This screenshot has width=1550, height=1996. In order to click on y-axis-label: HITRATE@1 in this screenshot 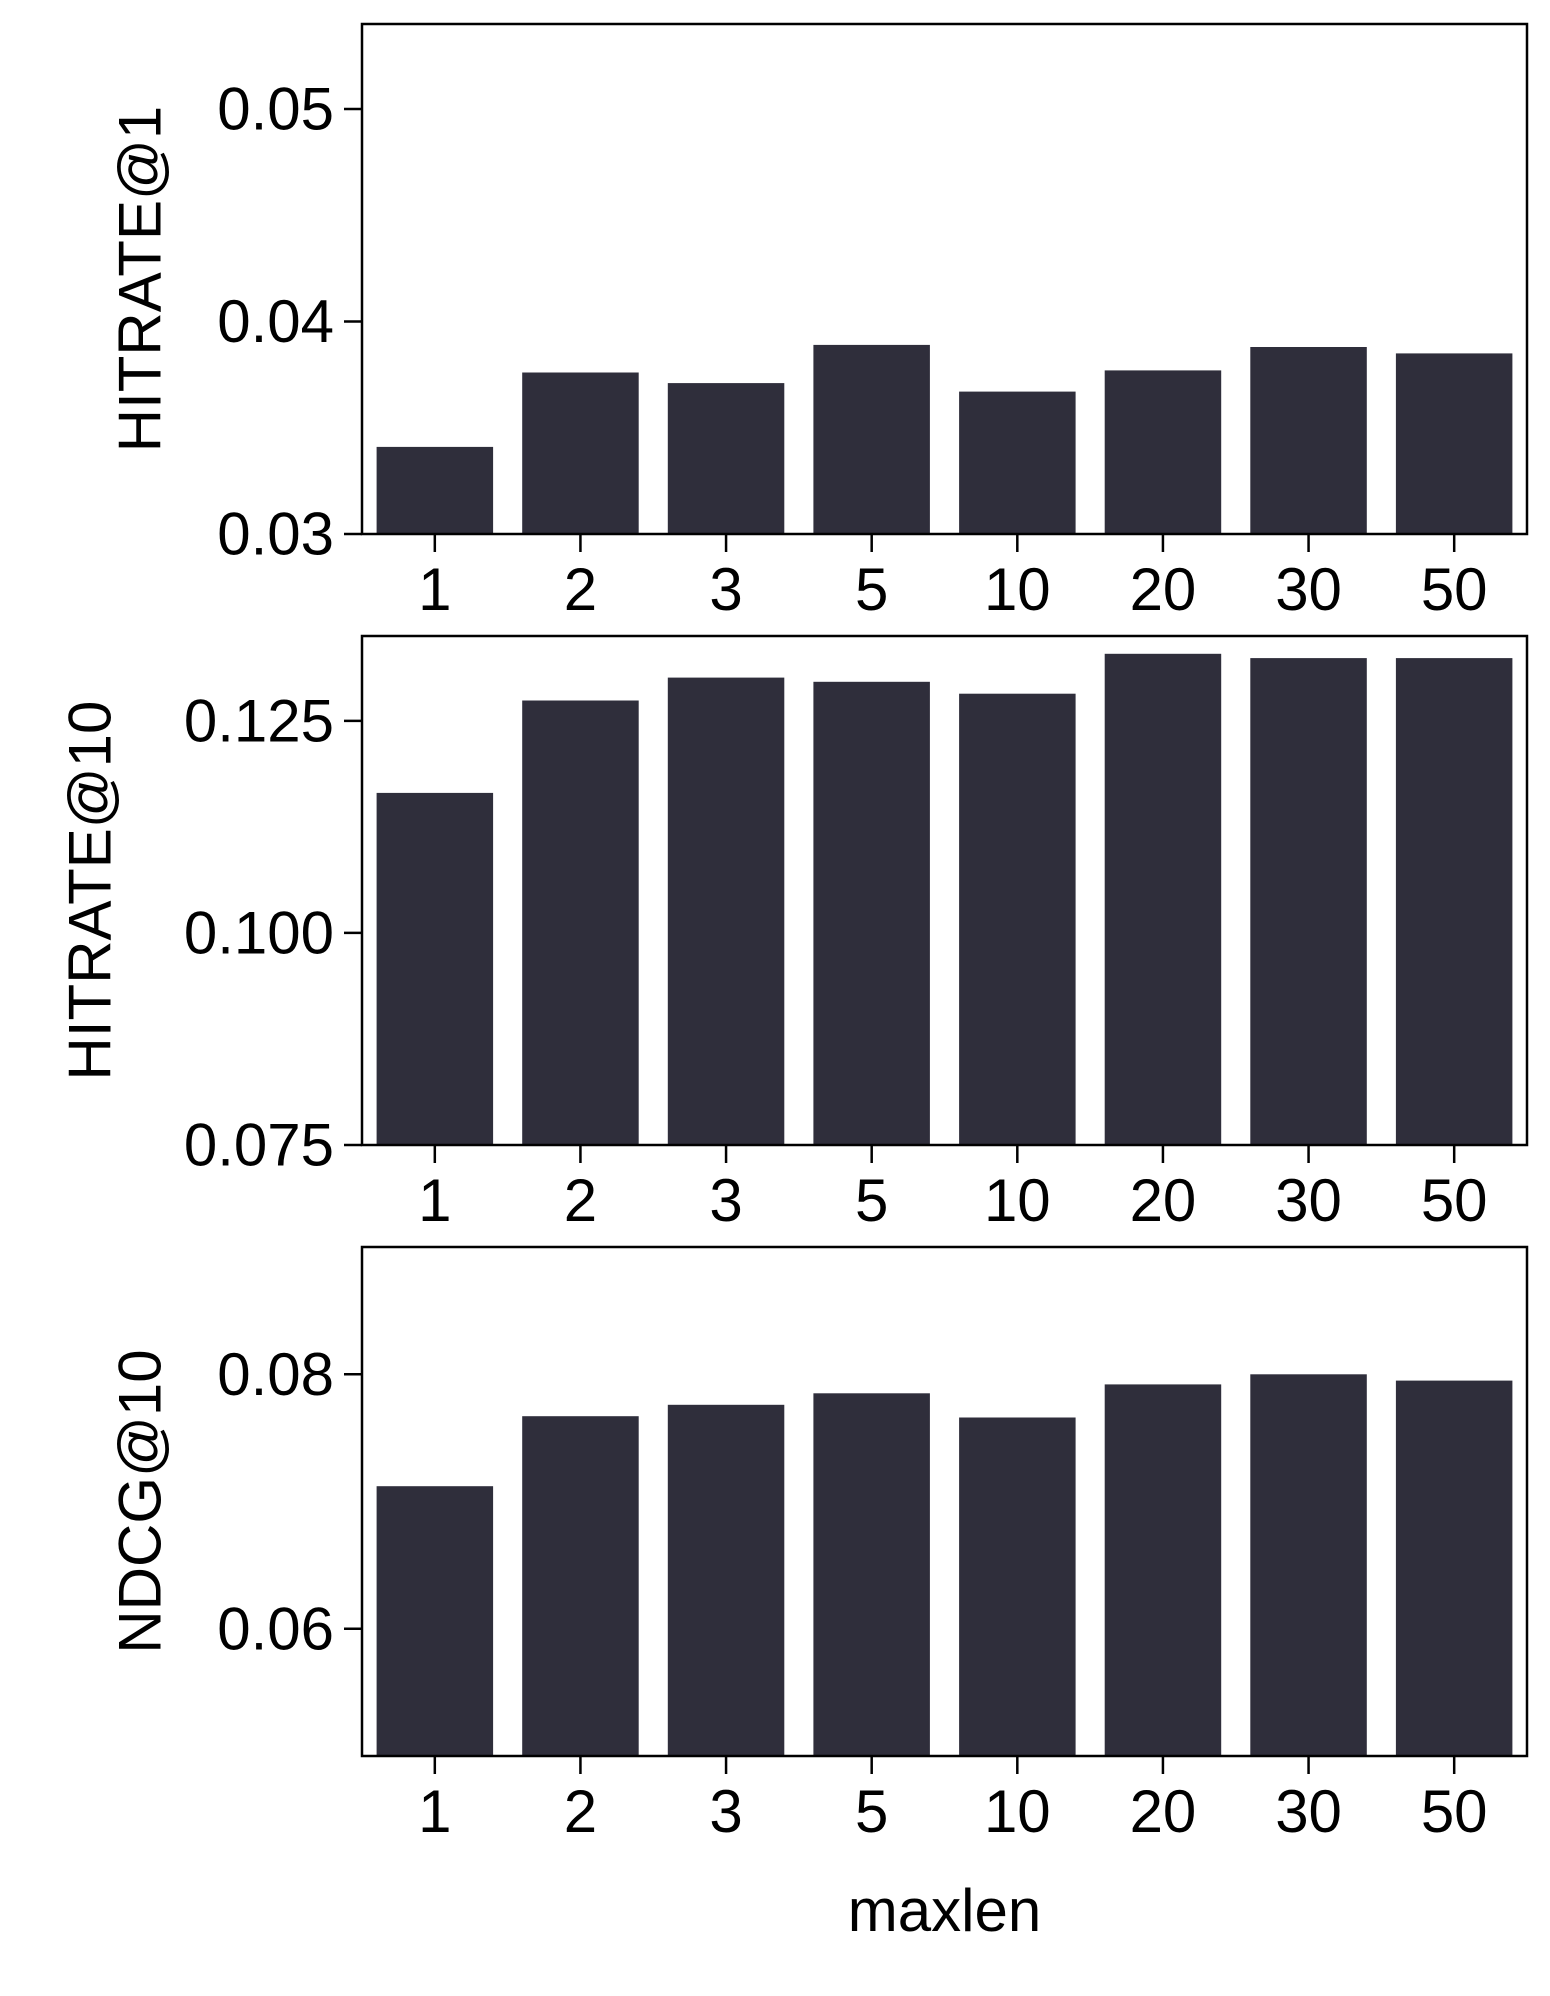, I will do `click(140, 279)`.